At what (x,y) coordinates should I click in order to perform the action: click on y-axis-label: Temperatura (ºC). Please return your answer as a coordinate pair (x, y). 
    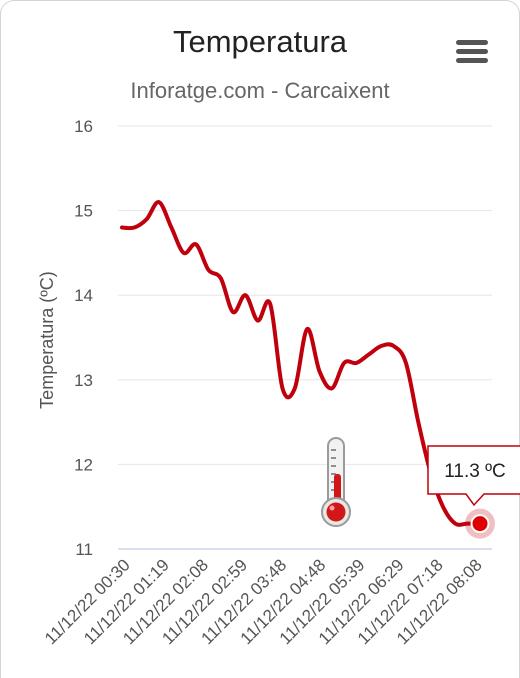
    Looking at the image, I should click on (47, 340).